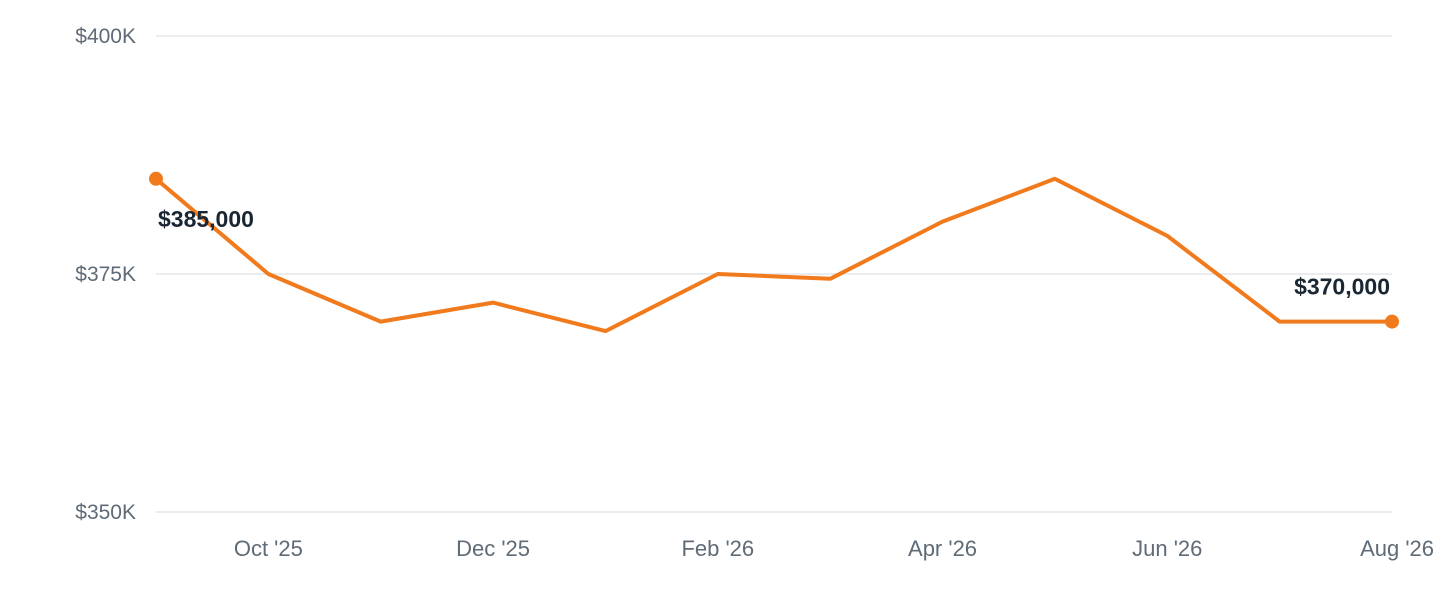 The width and height of the screenshot is (1440, 600). I want to click on y-axis-tick-labels: $400K $375K $350K, so click(105, 274).